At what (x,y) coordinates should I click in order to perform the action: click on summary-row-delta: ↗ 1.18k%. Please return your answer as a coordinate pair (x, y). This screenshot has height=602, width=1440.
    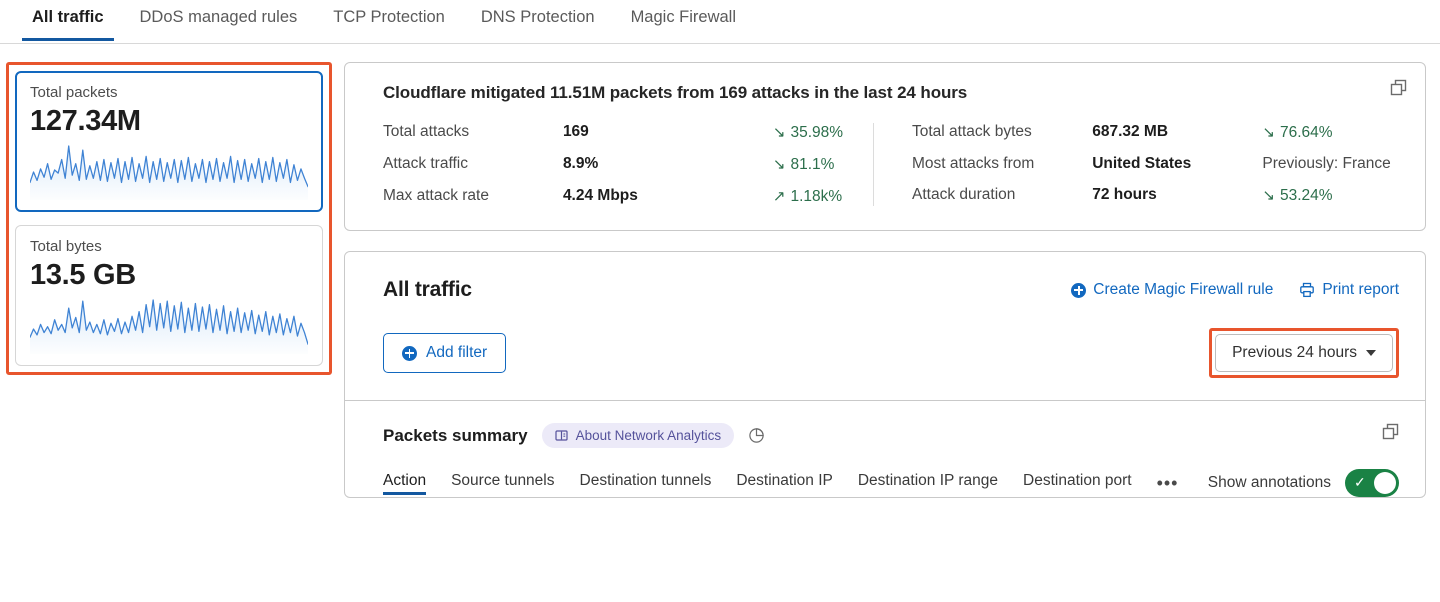
    Looking at the image, I should click on (823, 196).